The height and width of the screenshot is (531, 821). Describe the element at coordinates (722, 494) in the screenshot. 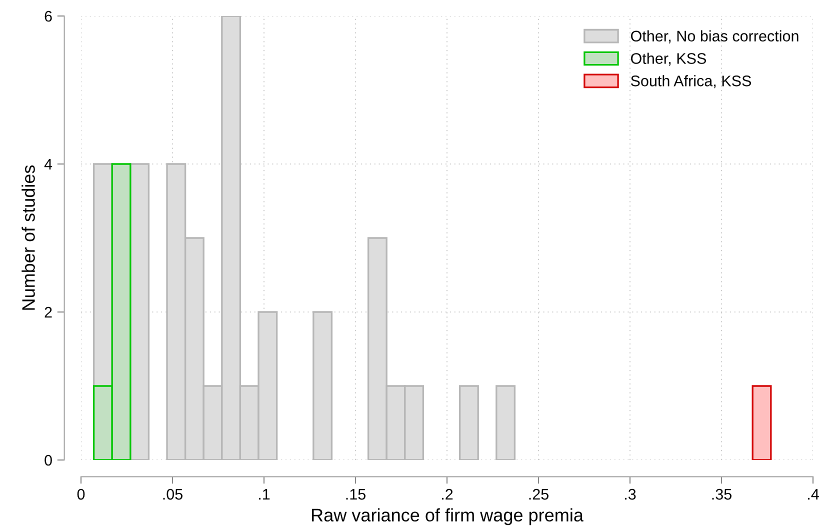

I see `x-tick-label: .35` at that location.